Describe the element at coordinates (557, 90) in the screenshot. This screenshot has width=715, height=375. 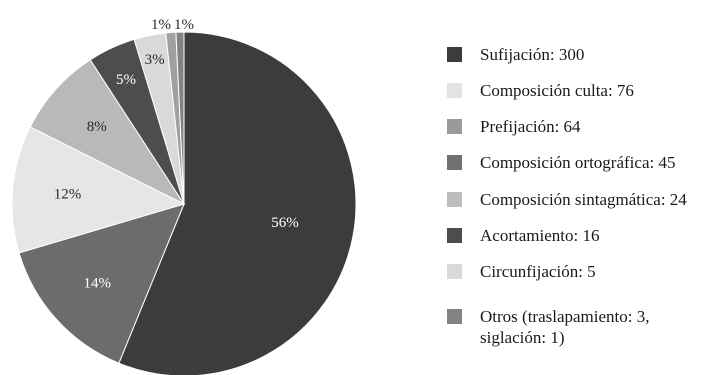
I see `legend-label: Composición culta: 76` at that location.